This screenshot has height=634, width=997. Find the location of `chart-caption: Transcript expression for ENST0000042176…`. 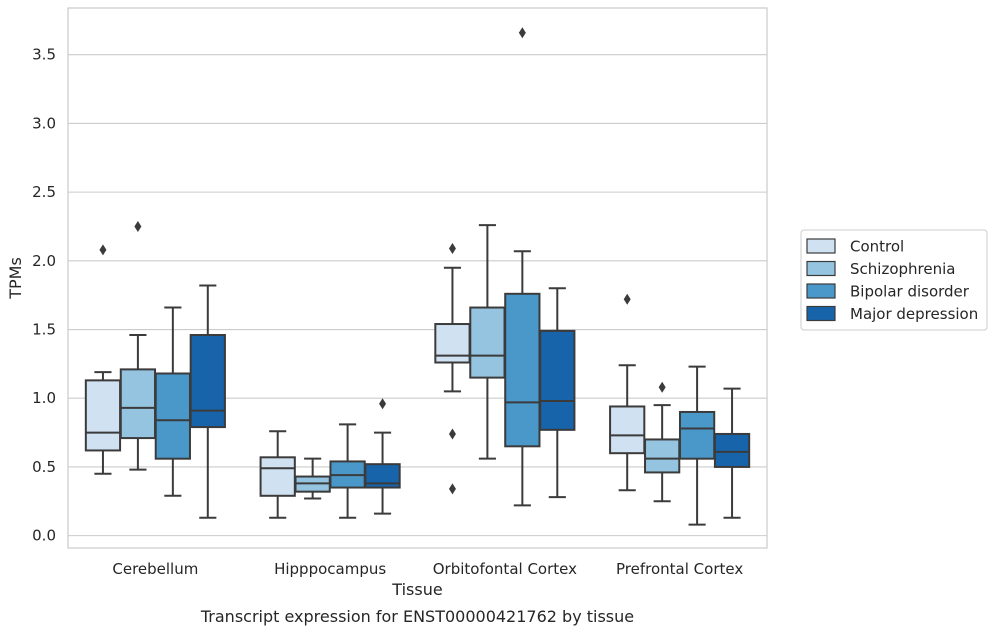

chart-caption: Transcript expression for ENST0000042176… is located at coordinates (417, 616).